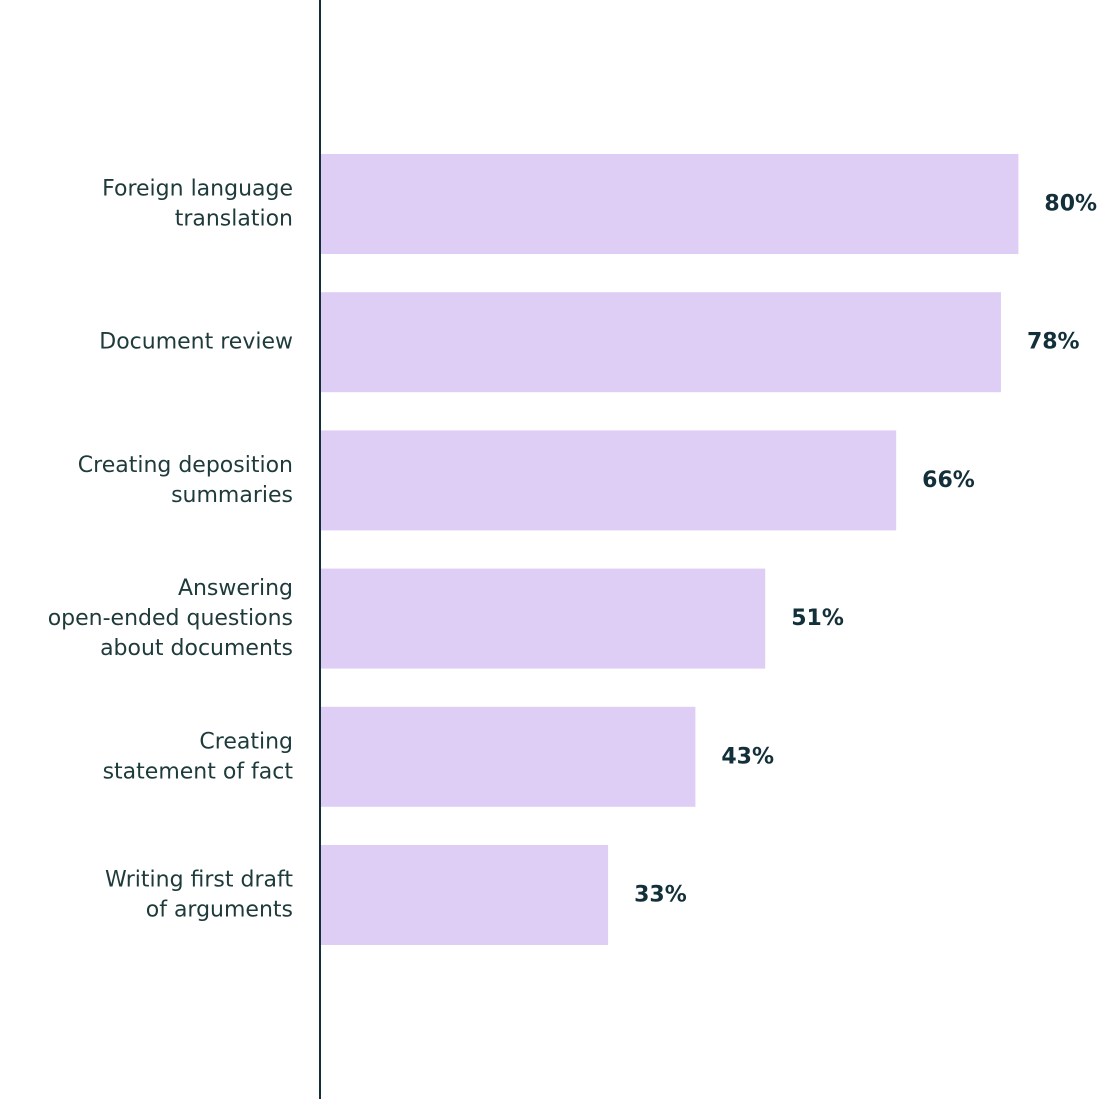 Image resolution: width=1100 pixels, height=1099 pixels. I want to click on category-label-line: Writing first draft, so click(199, 880).